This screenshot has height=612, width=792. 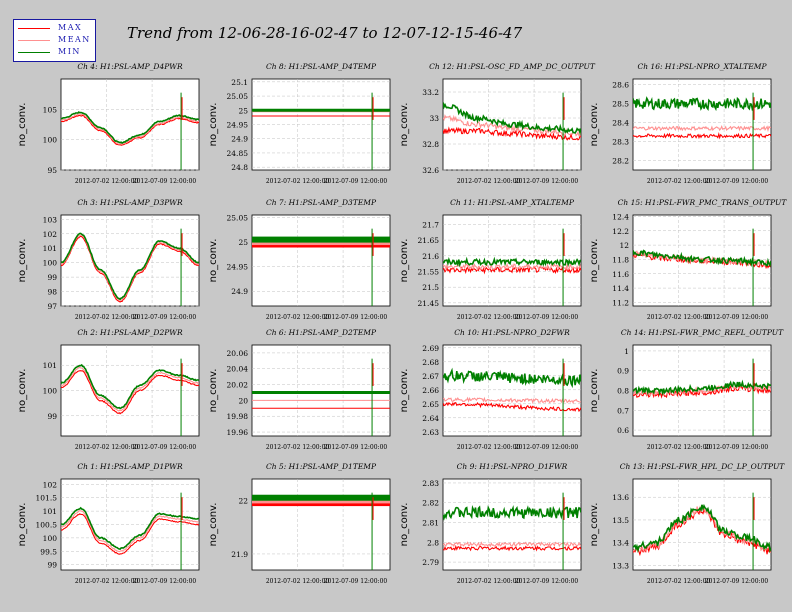 What do you see at coordinates (433, 542) in the screenshot?
I see `y-tick-label: 2.8` at bounding box center [433, 542].